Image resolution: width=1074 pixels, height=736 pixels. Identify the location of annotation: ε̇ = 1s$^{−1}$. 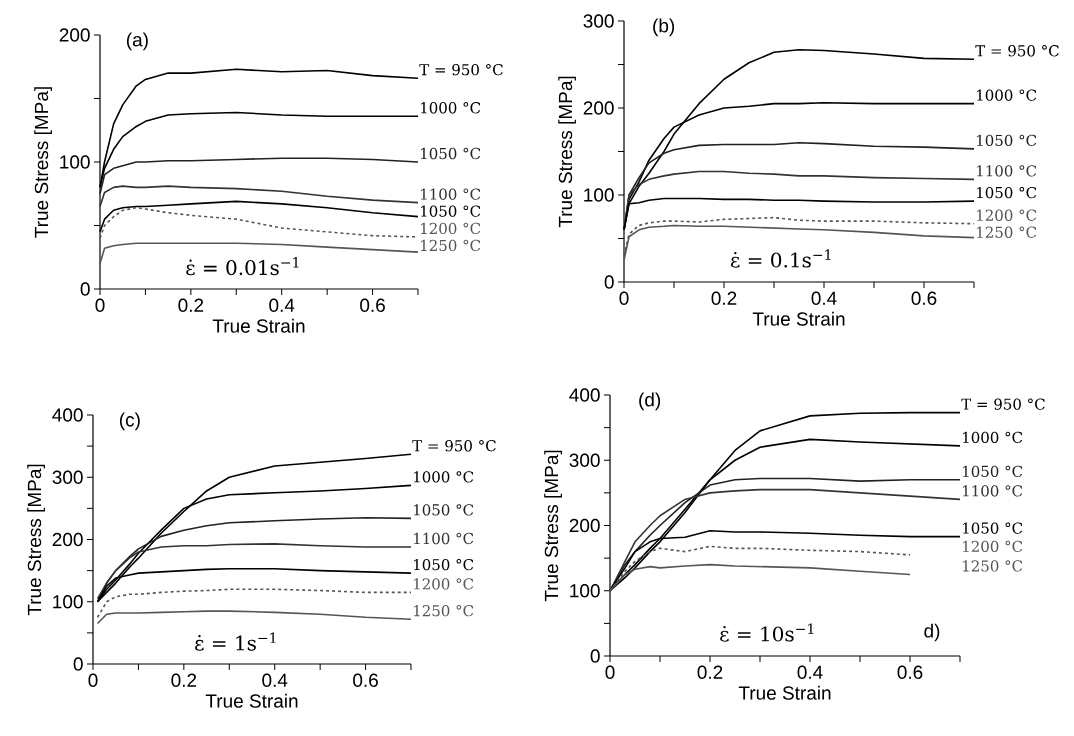
(235, 641).